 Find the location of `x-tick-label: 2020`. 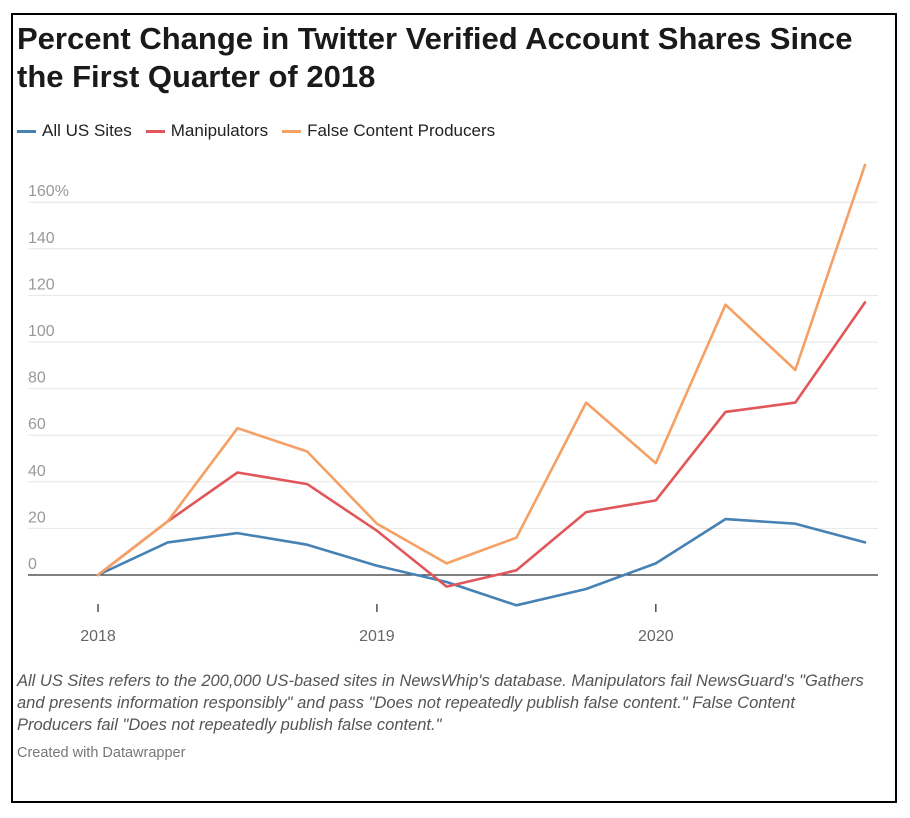

x-tick-label: 2020 is located at coordinates (656, 636).